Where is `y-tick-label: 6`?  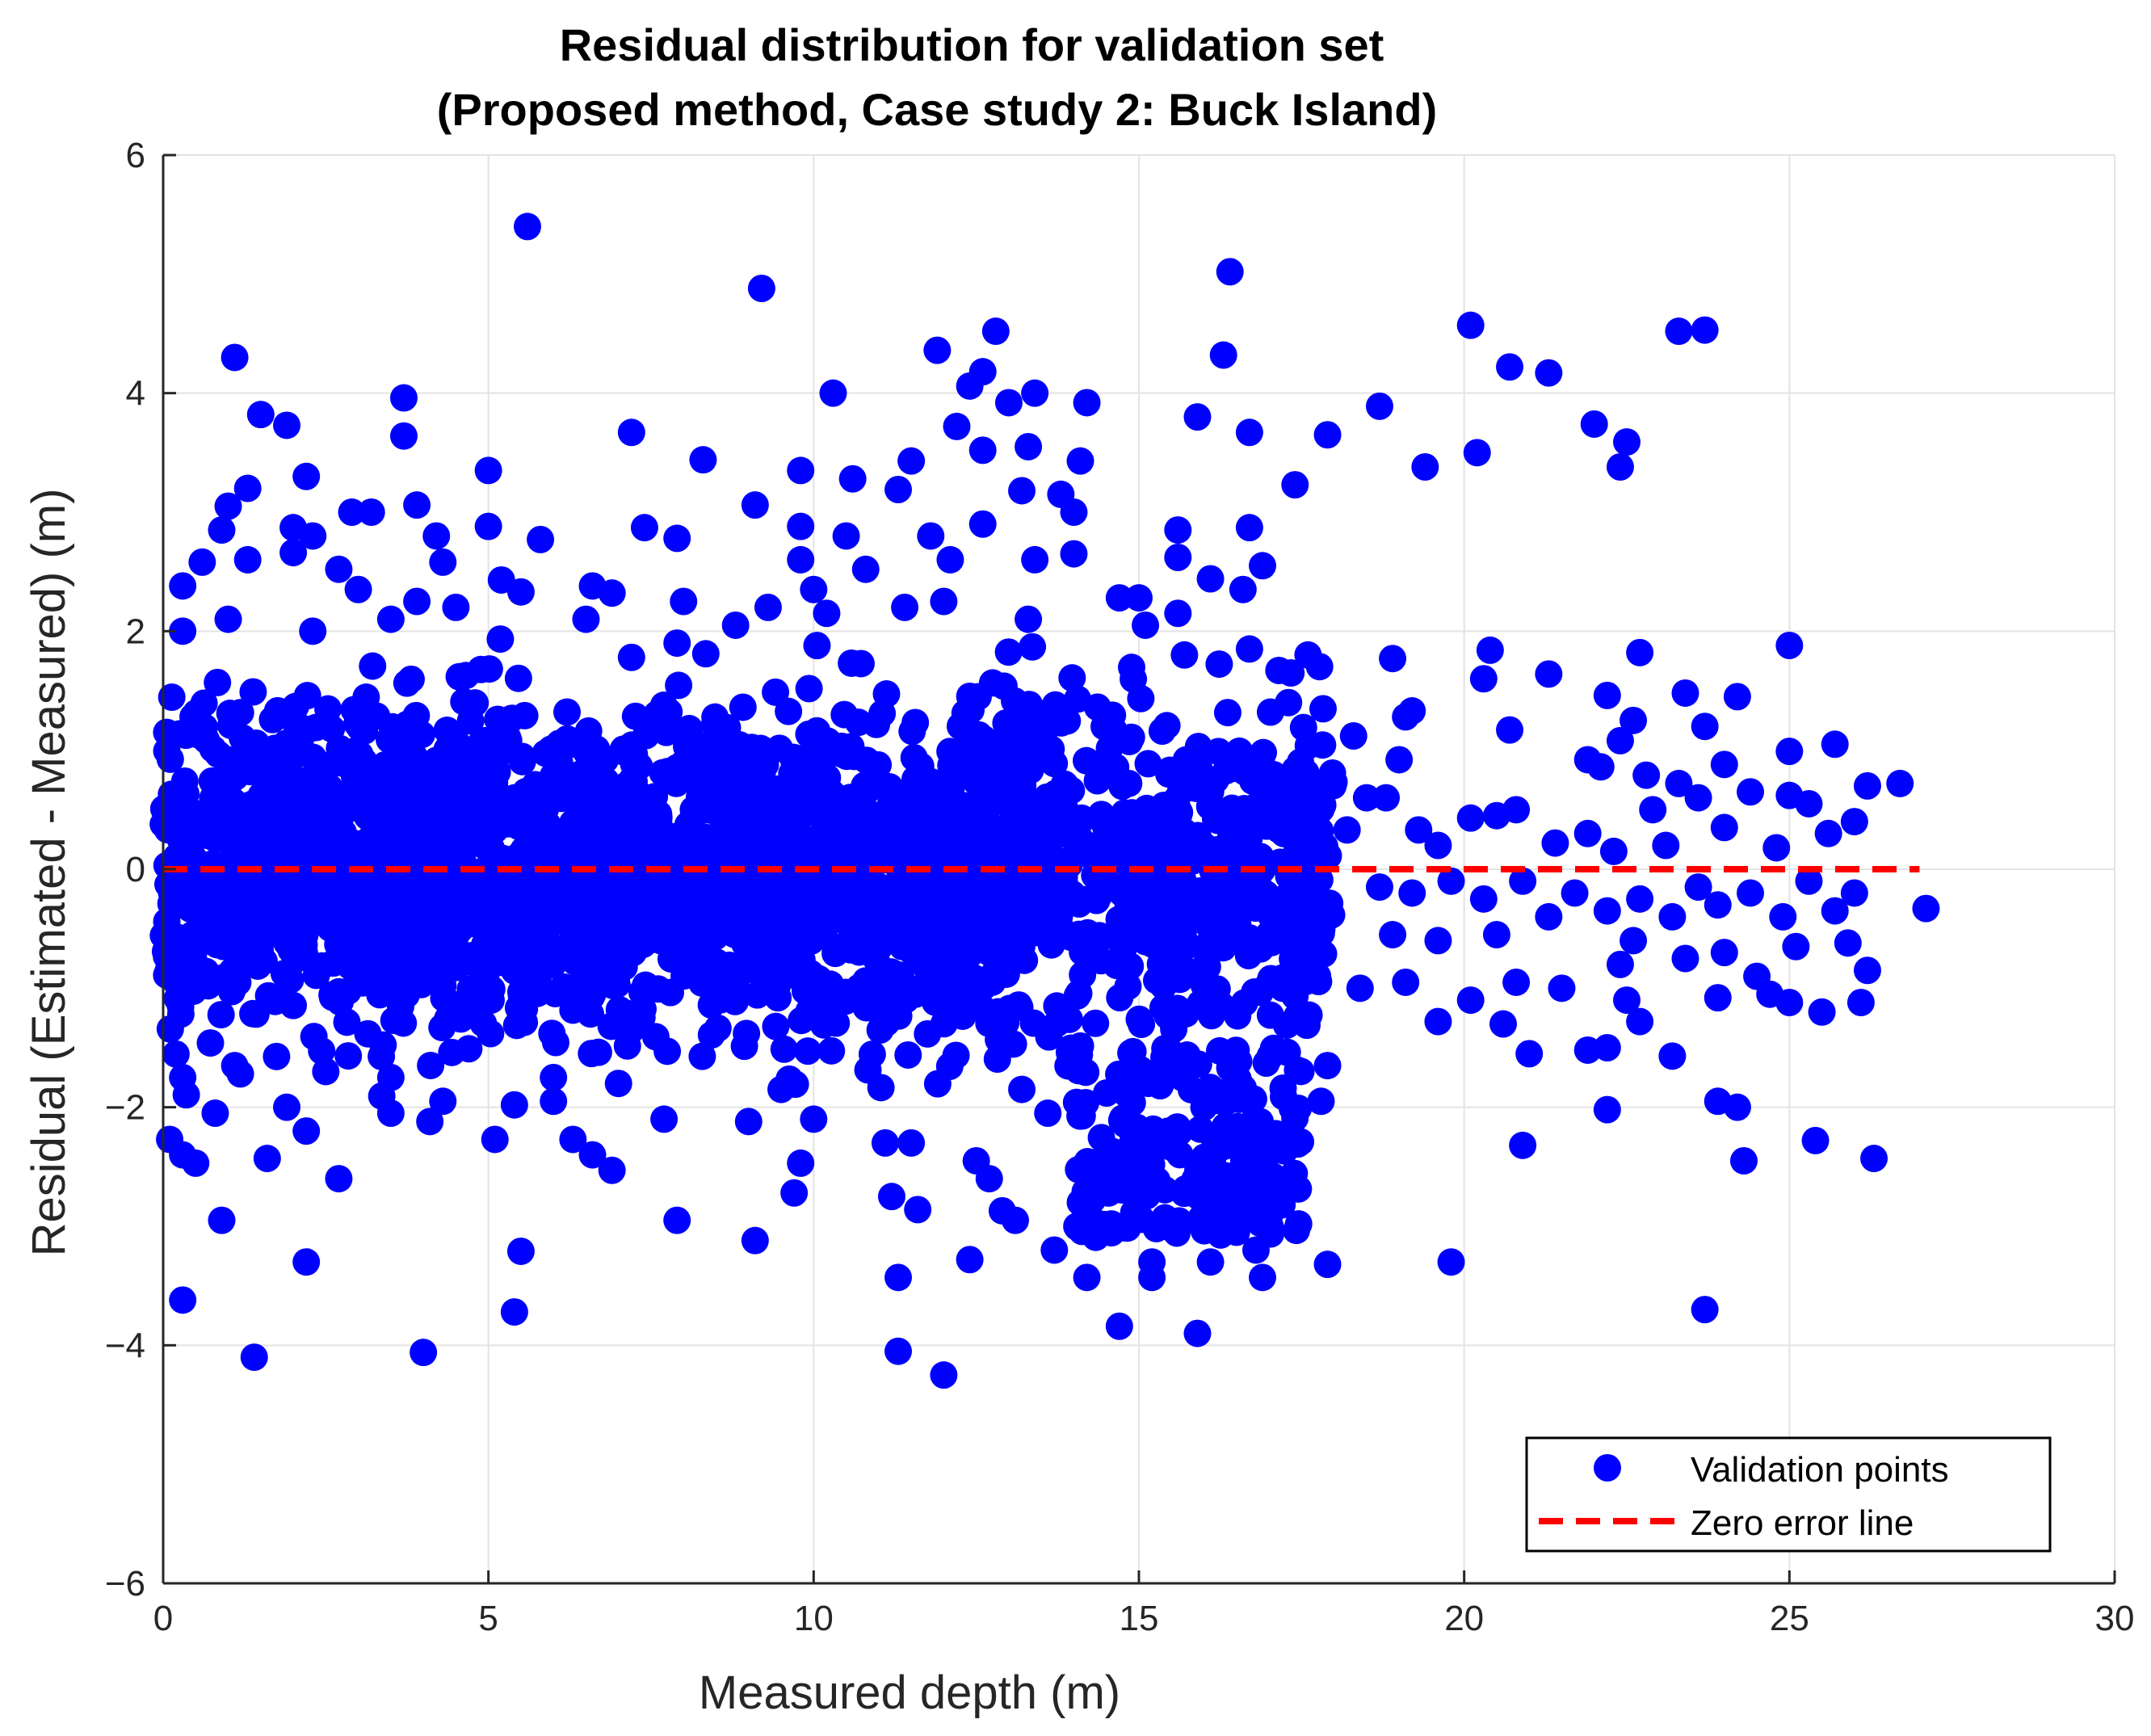 y-tick-label: 6 is located at coordinates (135, 155).